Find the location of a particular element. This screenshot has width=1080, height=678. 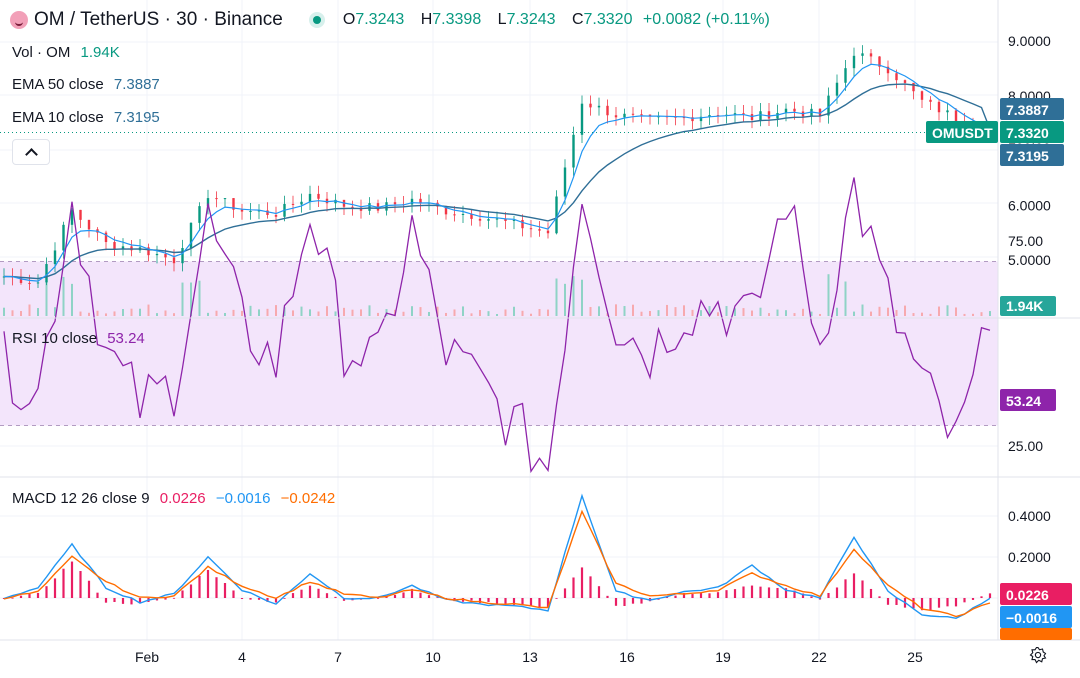

rsi-legend: RSI 10 close 53.24 is located at coordinates (78, 338).